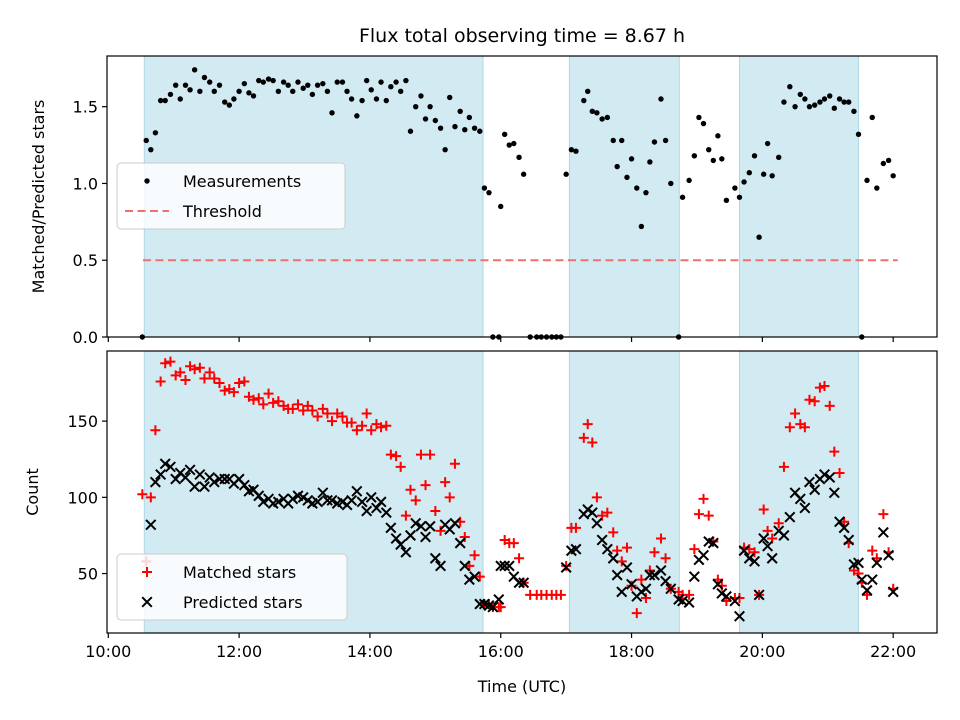 The width and height of the screenshot is (960, 720). I want to click on count-y-axis-label: Count, so click(32, 492).